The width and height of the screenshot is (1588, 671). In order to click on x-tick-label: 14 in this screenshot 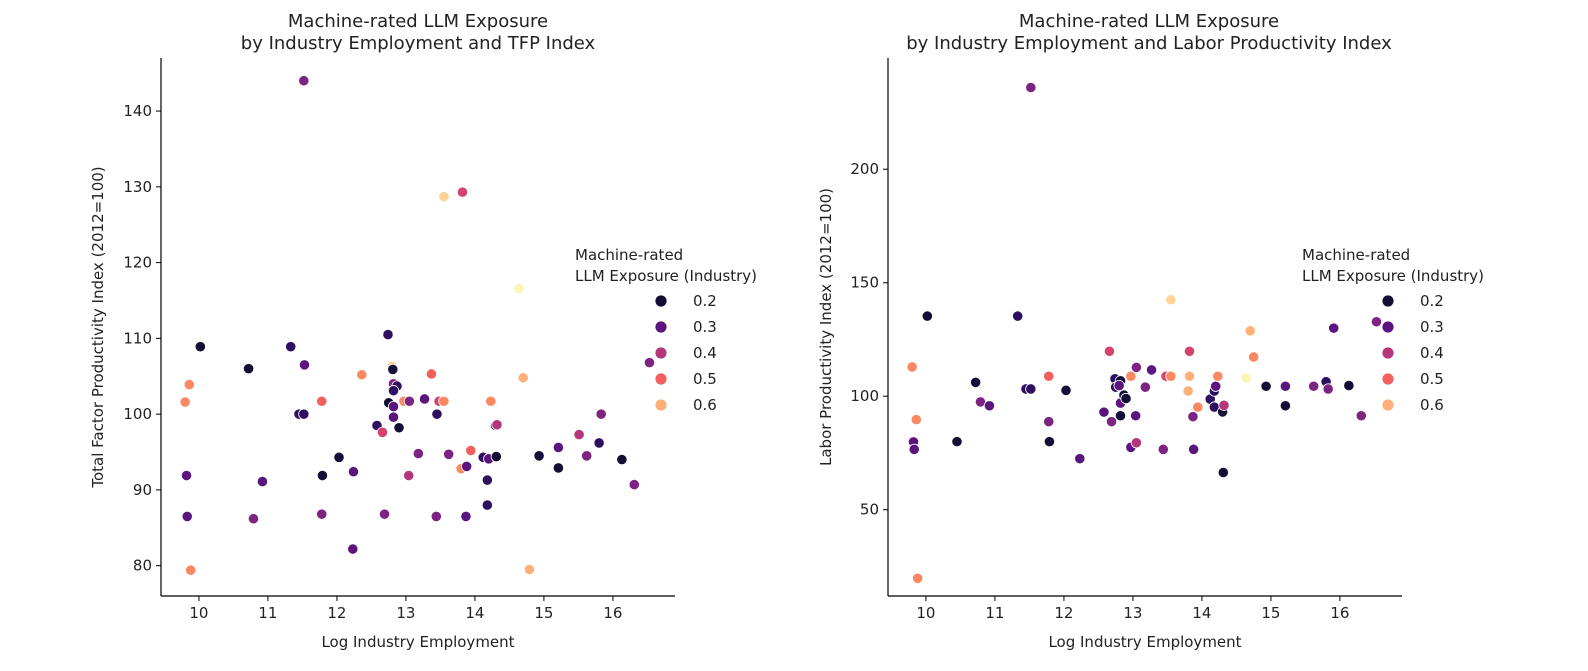, I will do `click(1201, 613)`.